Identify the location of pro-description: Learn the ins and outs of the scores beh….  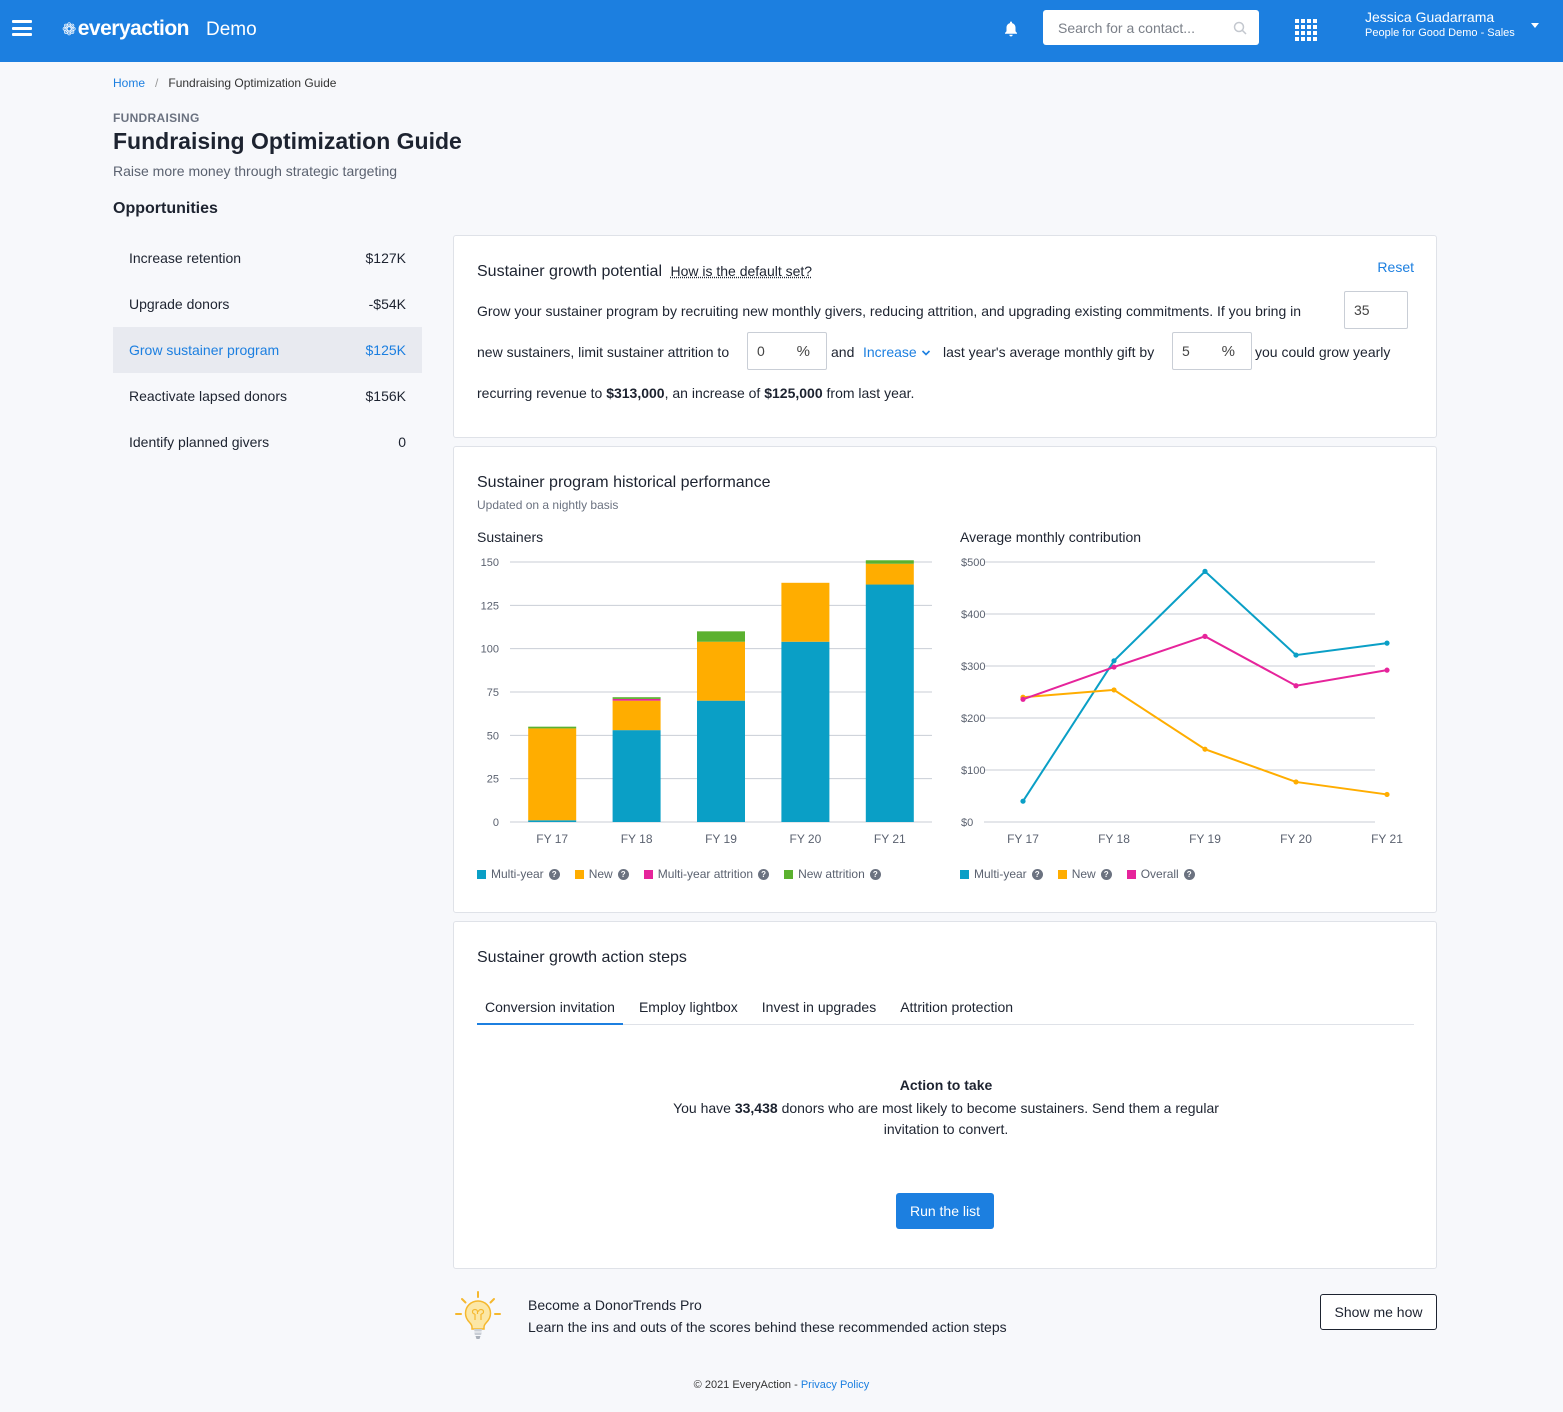
(767, 1327).